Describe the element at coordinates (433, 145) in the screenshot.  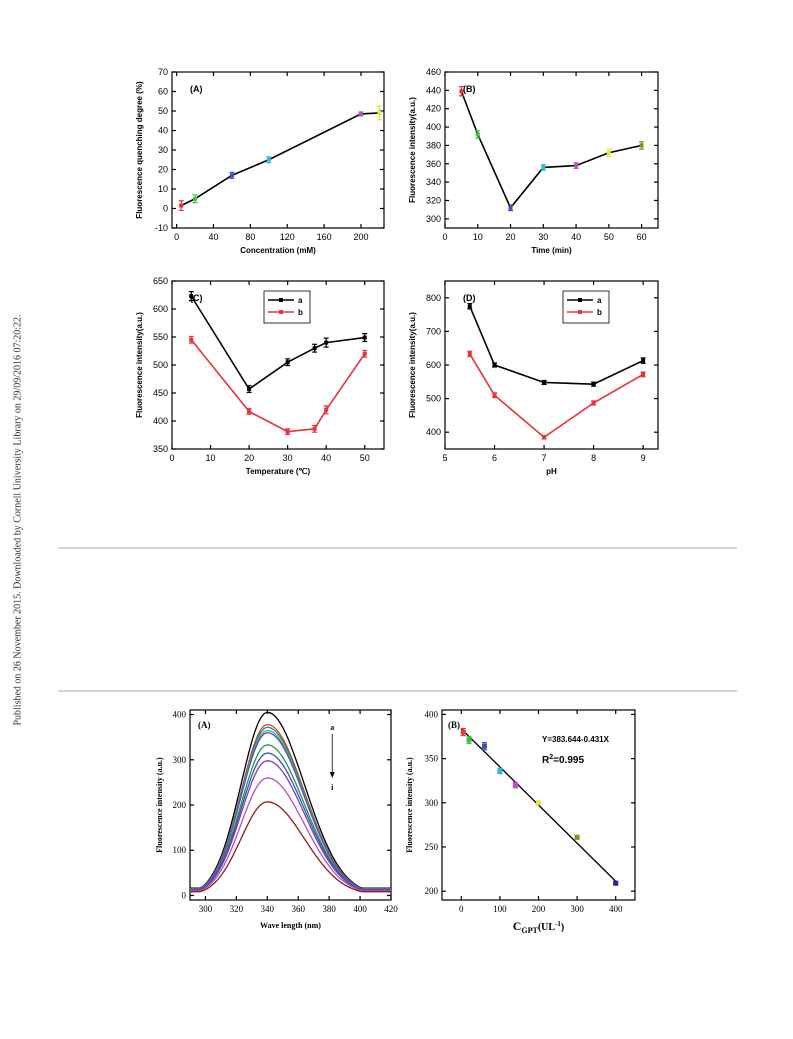
I see `y-tick-label: 380` at that location.